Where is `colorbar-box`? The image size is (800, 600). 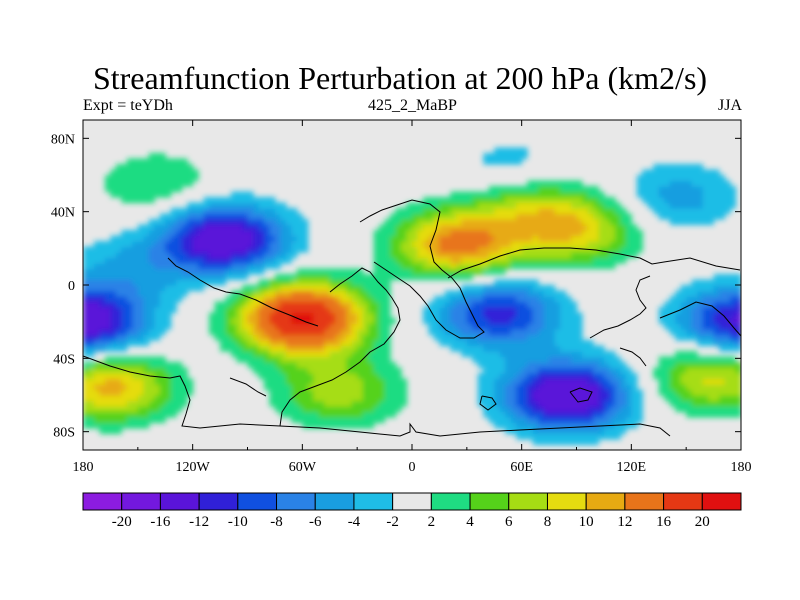 colorbar-box is located at coordinates (102, 501).